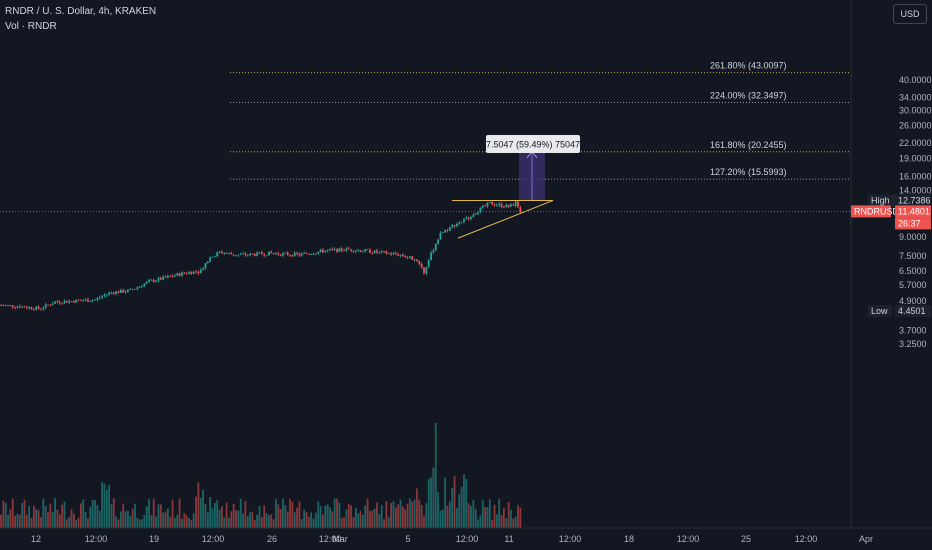 Image resolution: width=932 pixels, height=550 pixels. Describe the element at coordinates (913, 200) in the screenshot. I see `high-value: 12.7386` at that location.